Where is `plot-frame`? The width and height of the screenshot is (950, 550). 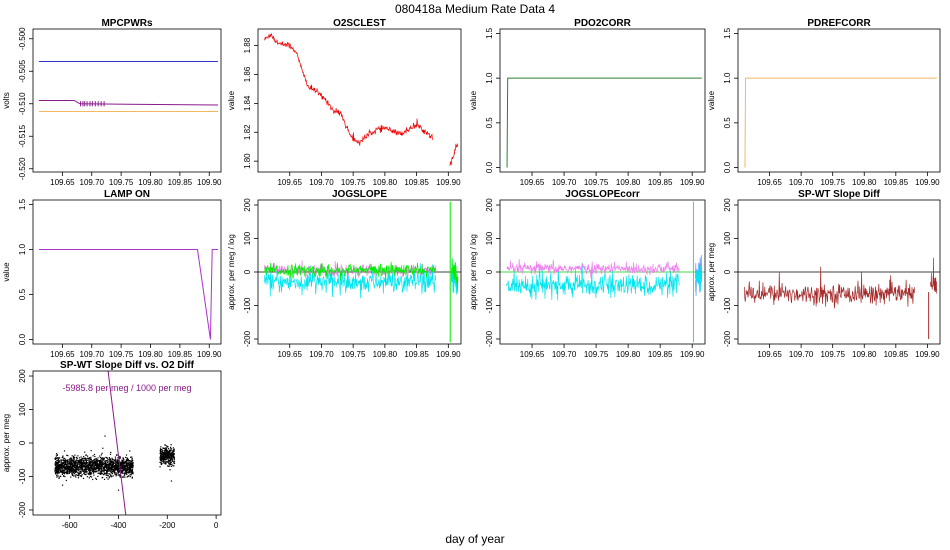 plot-frame is located at coordinates (839, 272).